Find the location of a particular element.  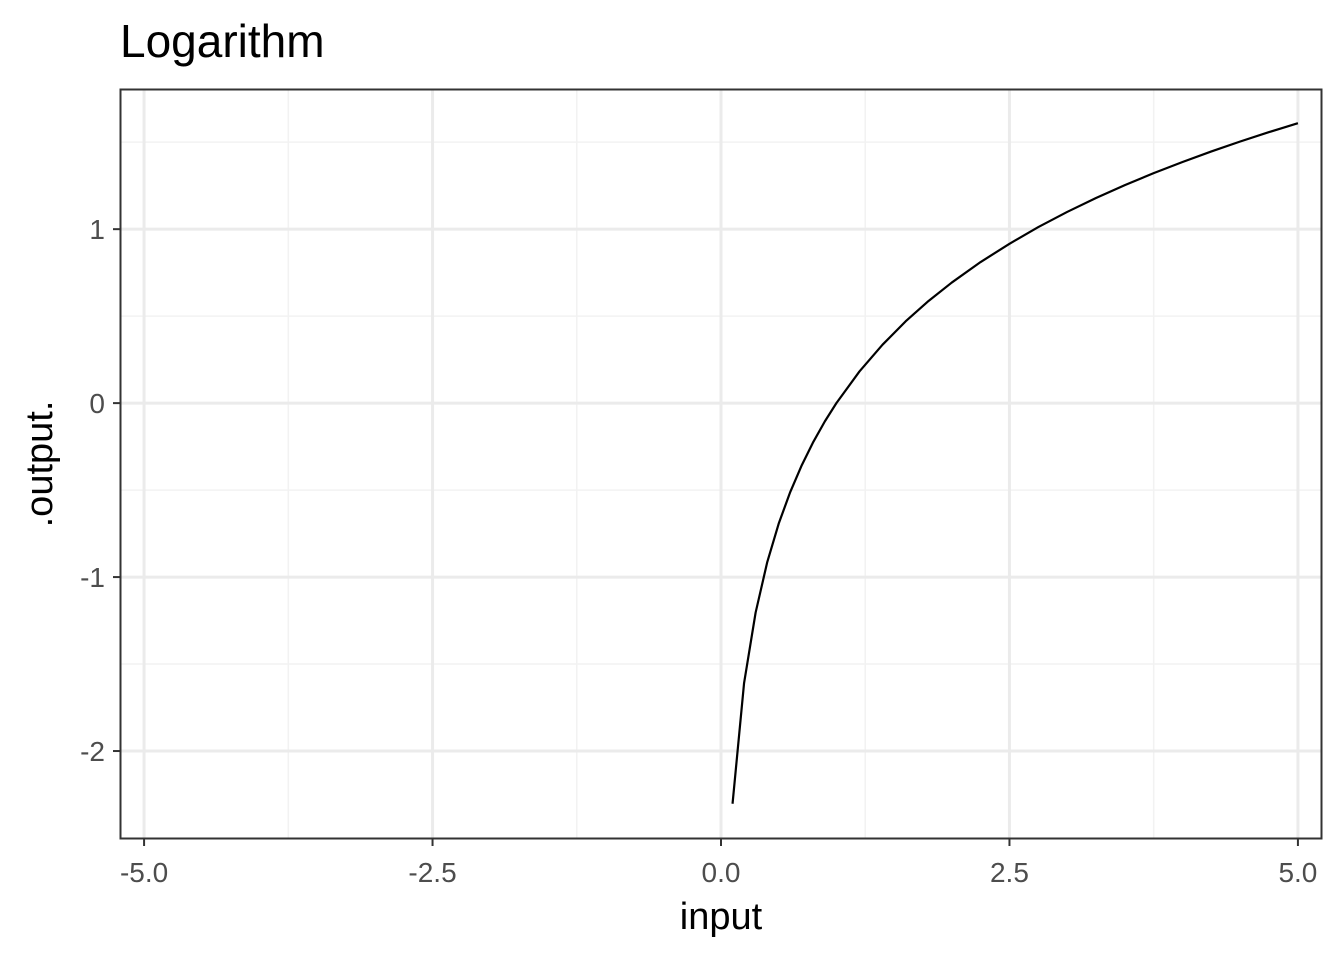

x-axis: -5.0 -2.5 0.0 2.5 5.0 is located at coordinates (718, 863).